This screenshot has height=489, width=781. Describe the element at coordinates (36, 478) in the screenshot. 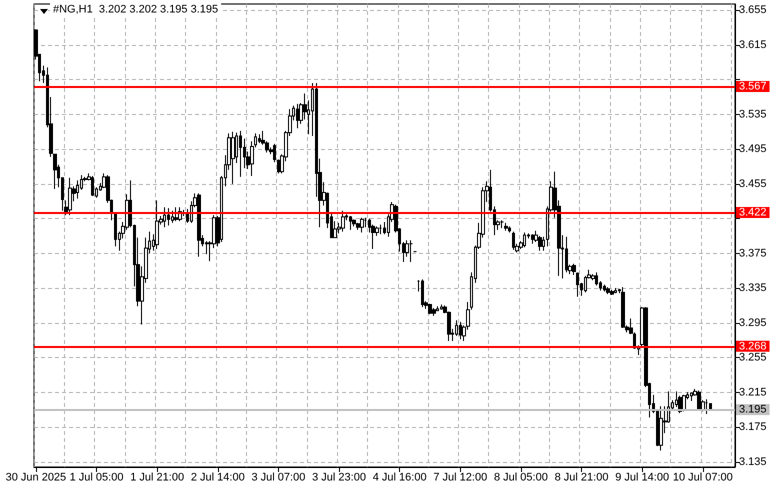

I see `x-tick-label: 30 Jun 2025` at that location.